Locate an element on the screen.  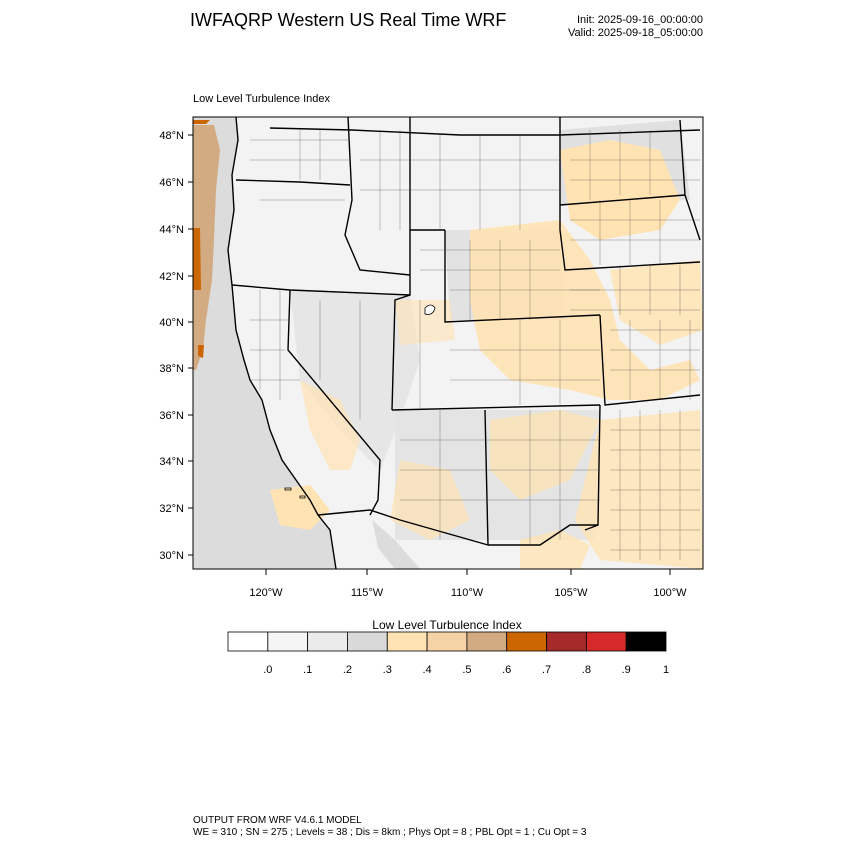
turbulence-area-tx is located at coordinates (639, 489).